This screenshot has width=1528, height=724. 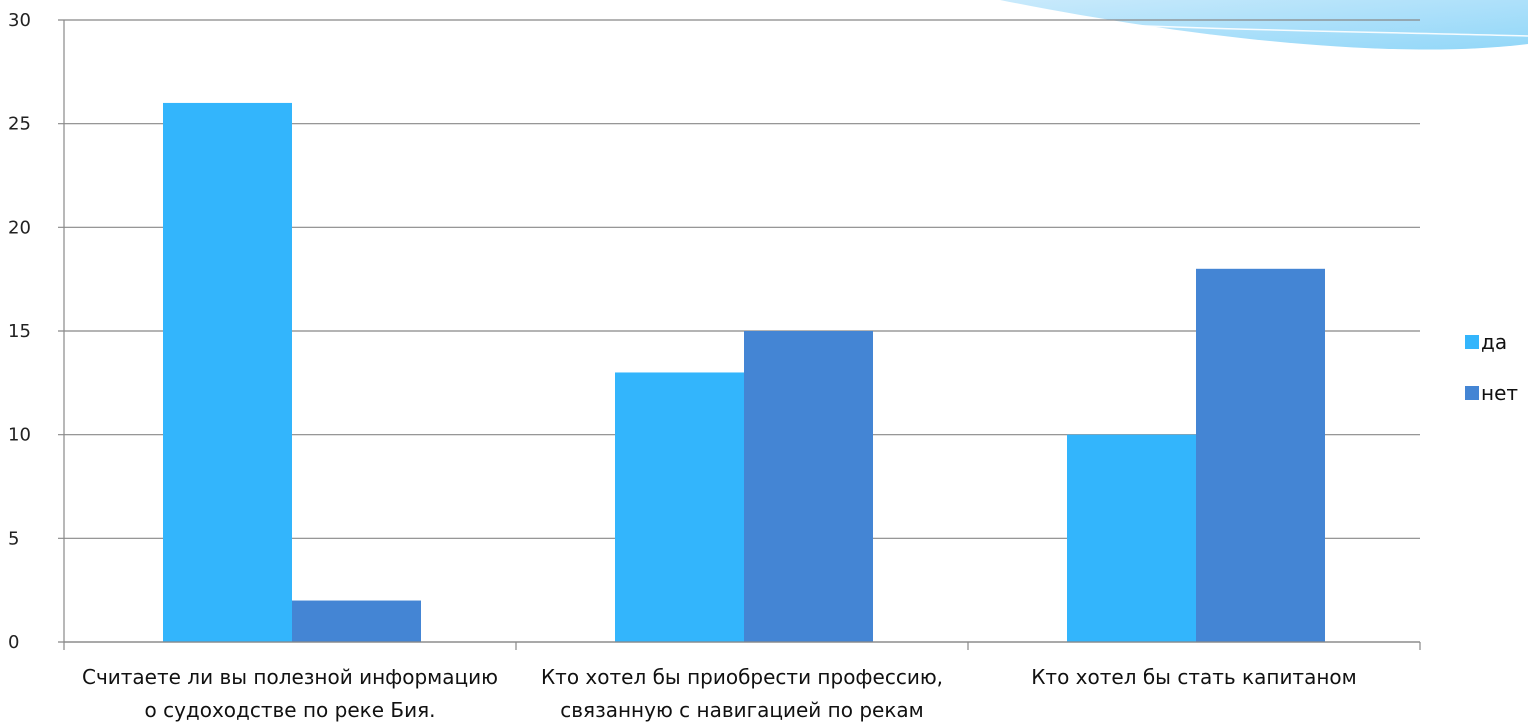 What do you see at coordinates (808, 486) in the screenshot?
I see `bar-нет-1` at bounding box center [808, 486].